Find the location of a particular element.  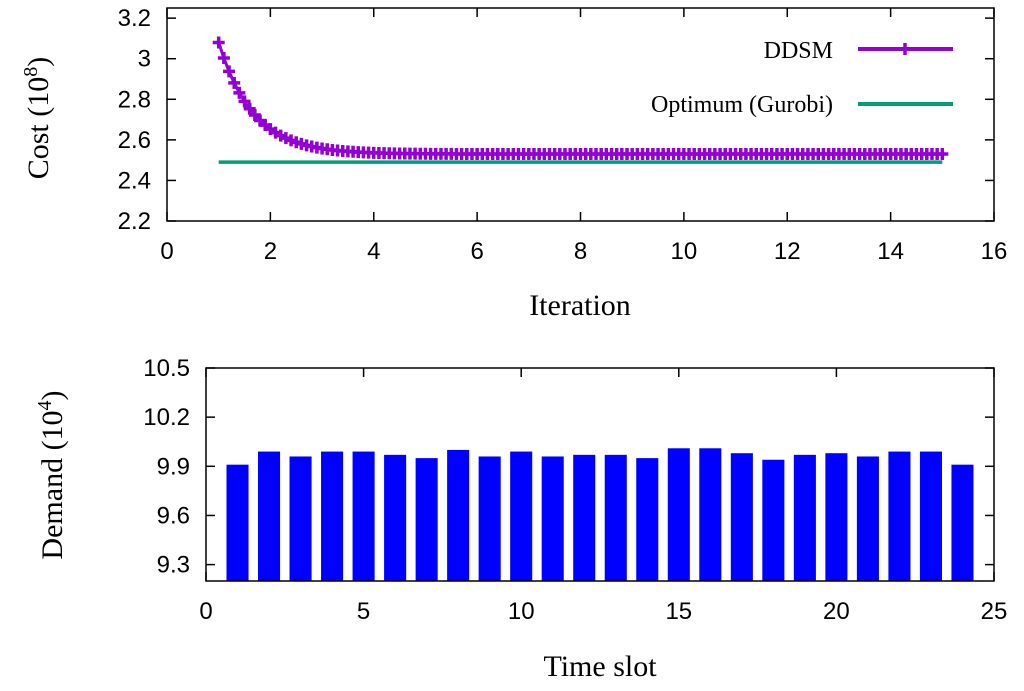

x-tick-label: 5 is located at coordinates (363, 611).